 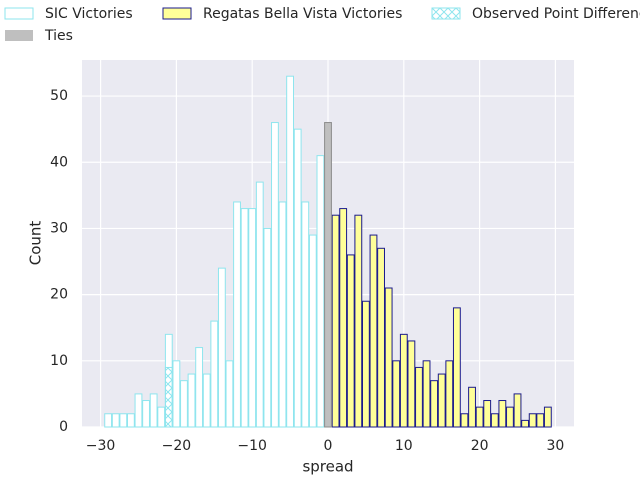 I want to click on legend-label: Observed Point Difference, so click(x=556, y=14).